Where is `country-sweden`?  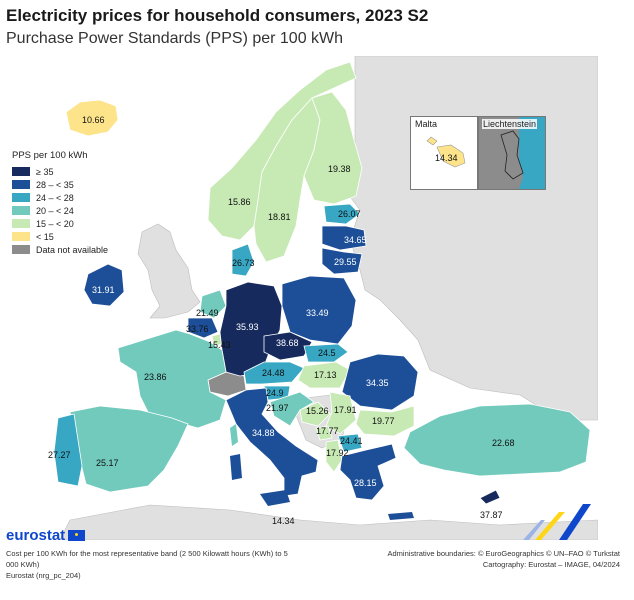 country-sweden is located at coordinates (287, 180).